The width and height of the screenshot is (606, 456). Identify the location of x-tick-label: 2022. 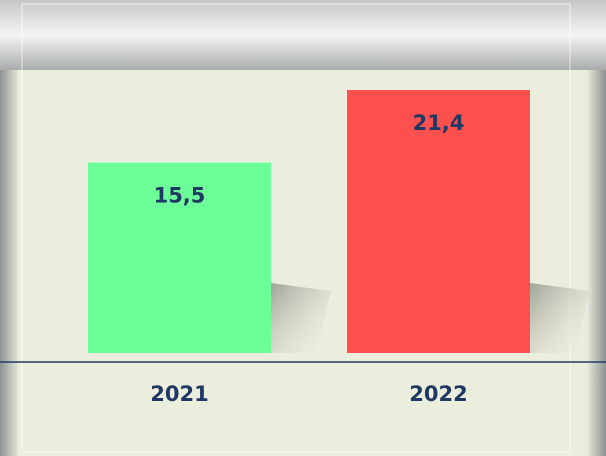
(438, 394).